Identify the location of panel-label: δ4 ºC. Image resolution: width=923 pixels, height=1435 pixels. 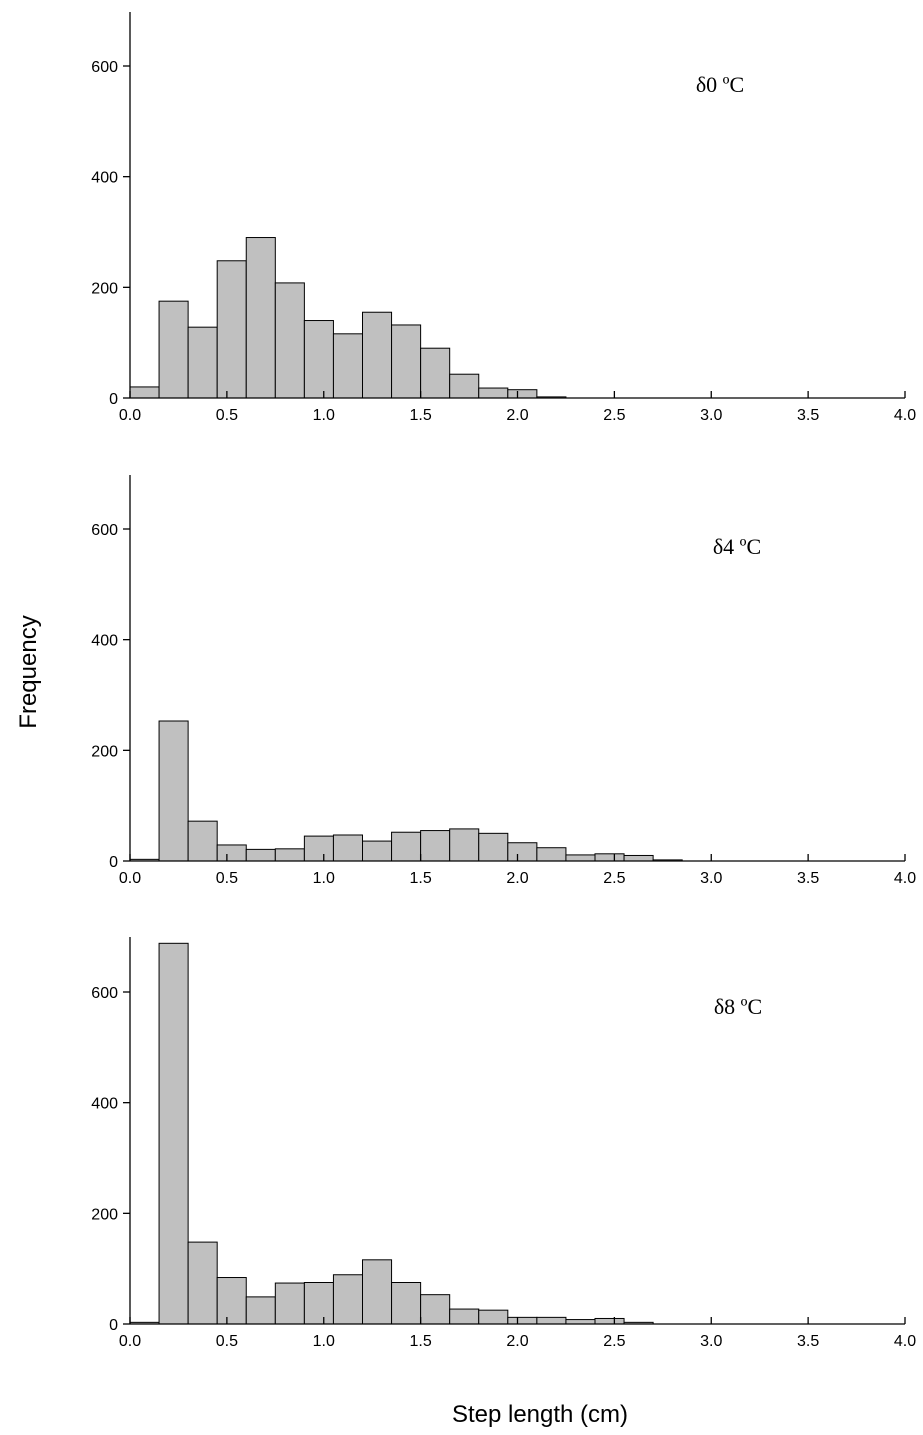
(737, 546).